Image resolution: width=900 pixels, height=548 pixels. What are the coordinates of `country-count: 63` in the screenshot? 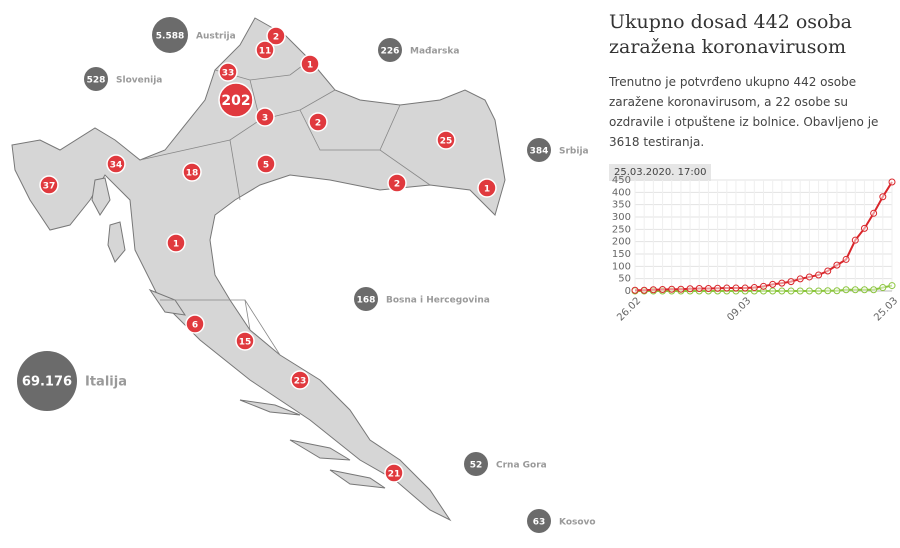 It's located at (539, 523).